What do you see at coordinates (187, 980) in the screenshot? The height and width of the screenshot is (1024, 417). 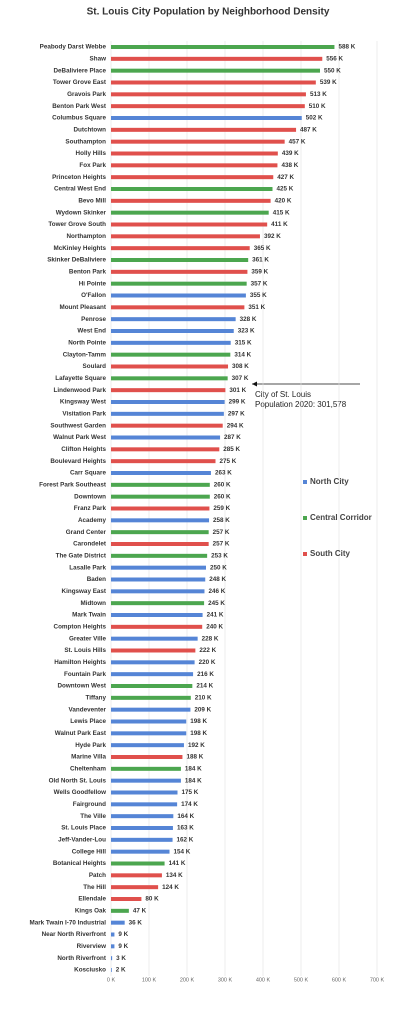 I see `x-tick-label: 200 K` at bounding box center [187, 980].